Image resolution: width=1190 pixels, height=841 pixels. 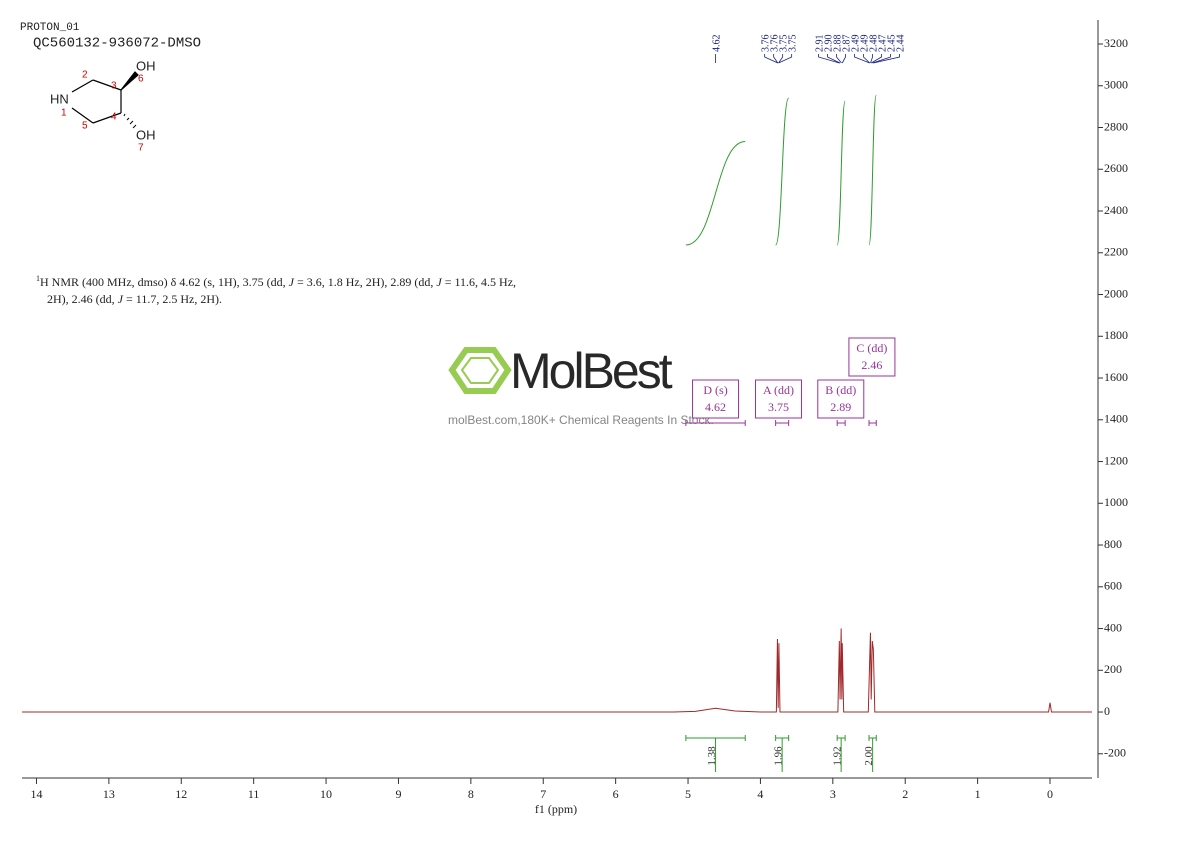 What do you see at coordinates (398, 794) in the screenshot?
I see `x-tick-label: 9` at bounding box center [398, 794].